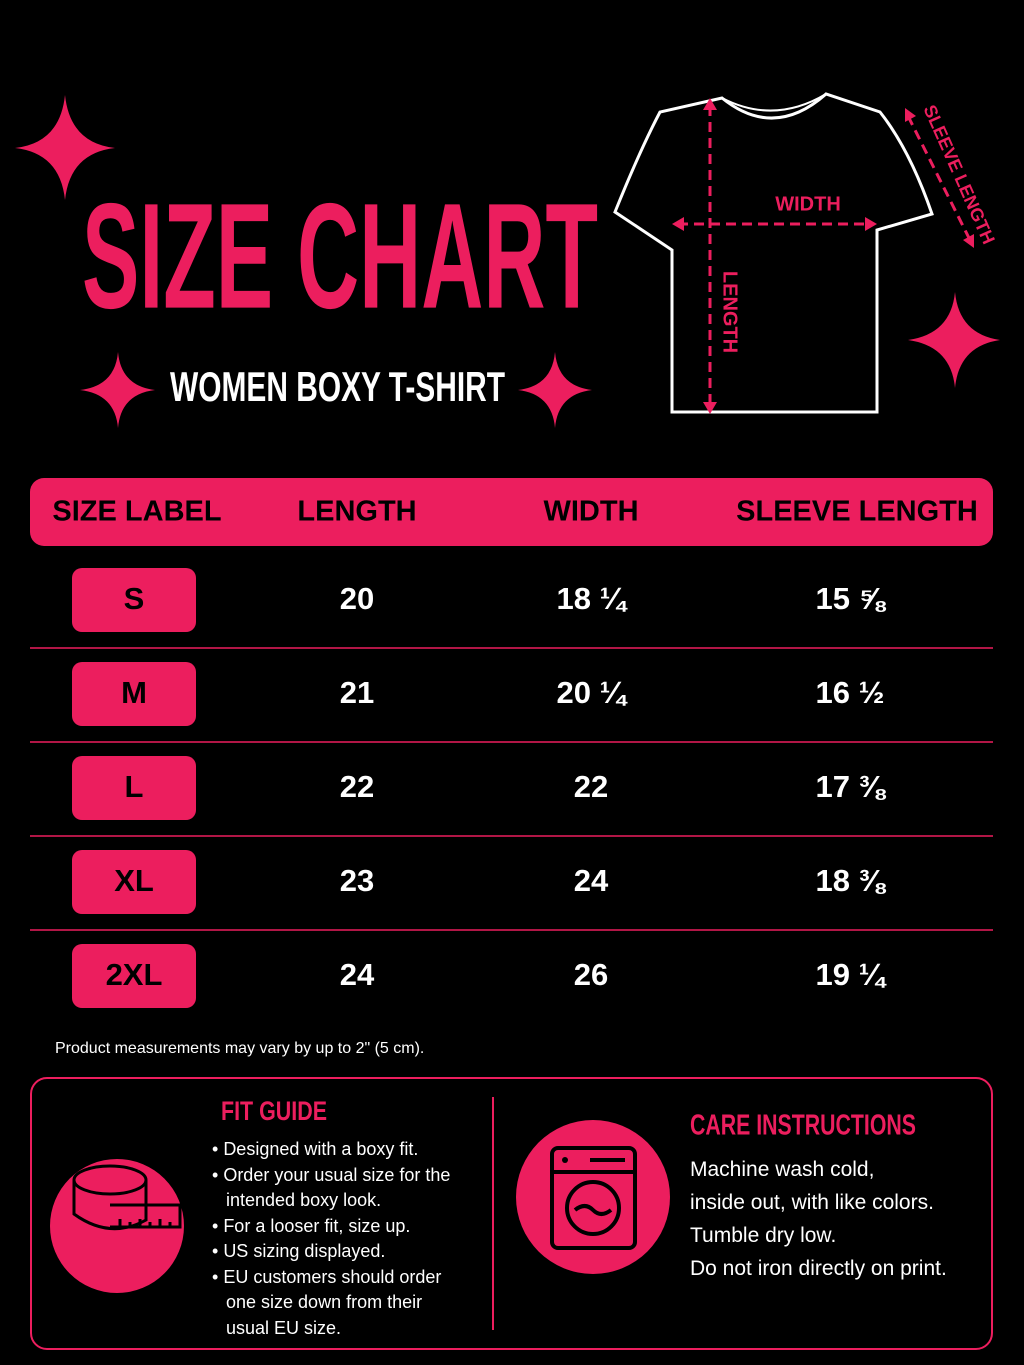 This screenshot has width=1024, height=1365. What do you see at coordinates (274, 1111) in the screenshot?
I see `fit-title: FIT GUIDE` at bounding box center [274, 1111].